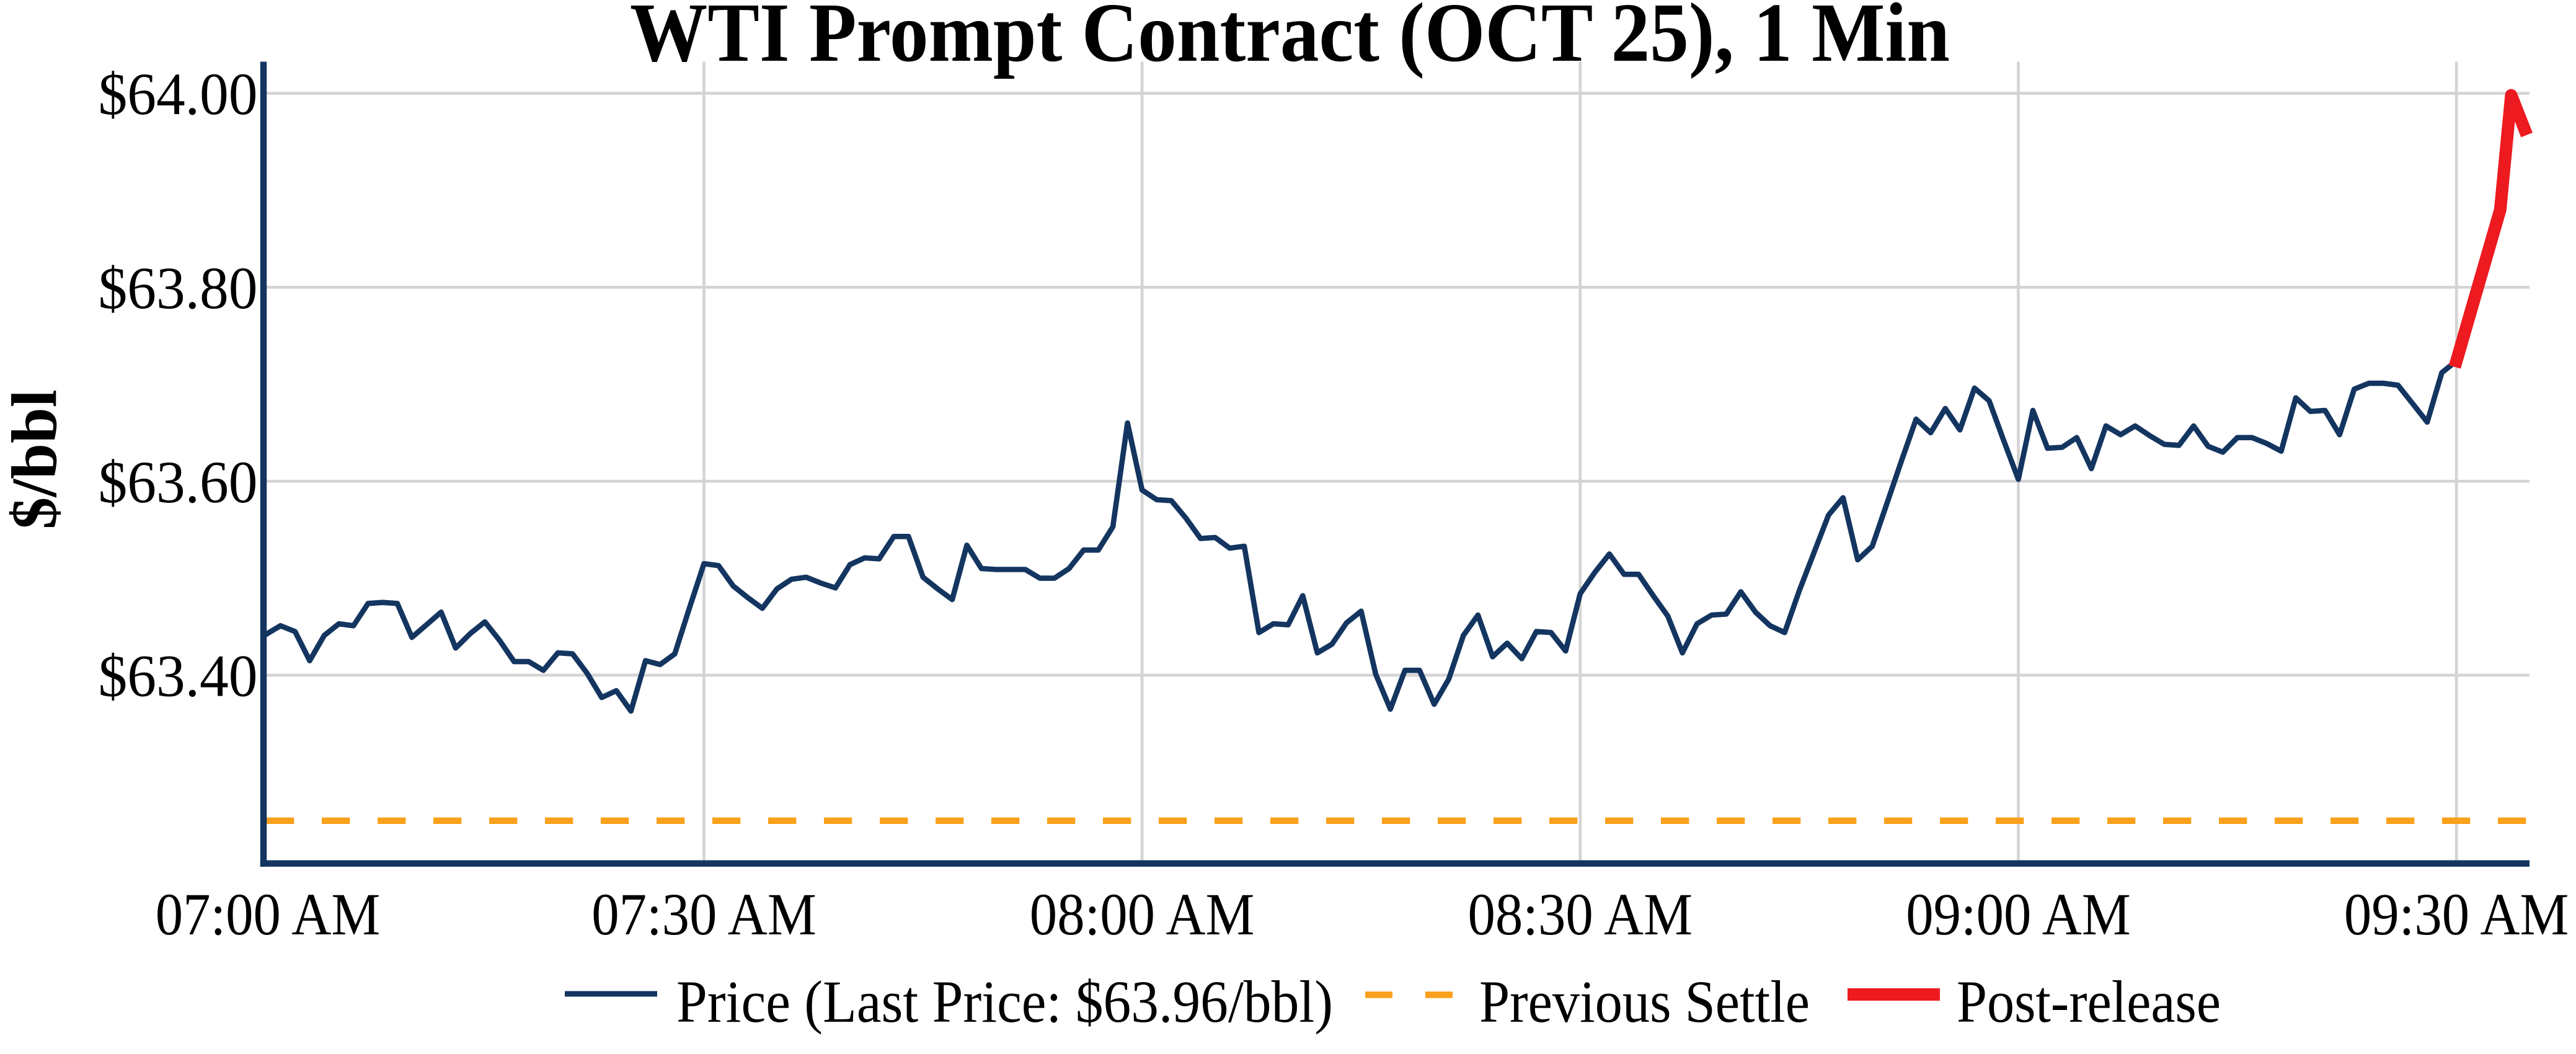 This screenshot has width=2576, height=1054. What do you see at coordinates (178, 482) in the screenshot?
I see `svg-text: $63.60` at bounding box center [178, 482].